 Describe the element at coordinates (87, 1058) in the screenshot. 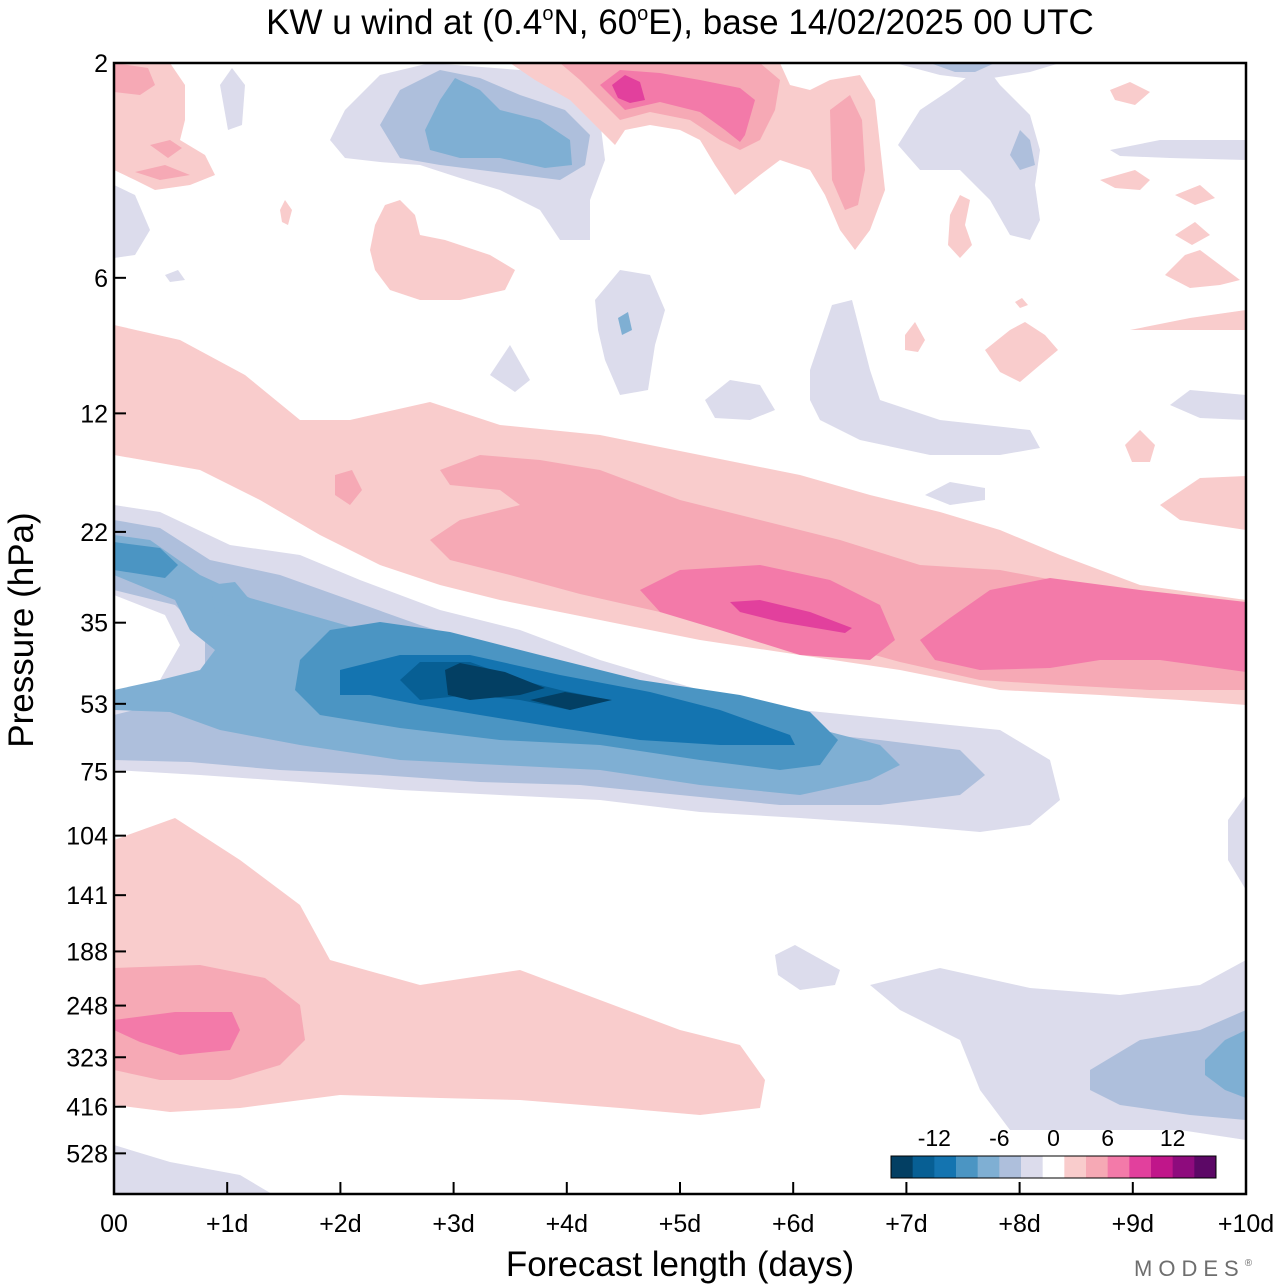

I see `y-tick-label: 323` at that location.